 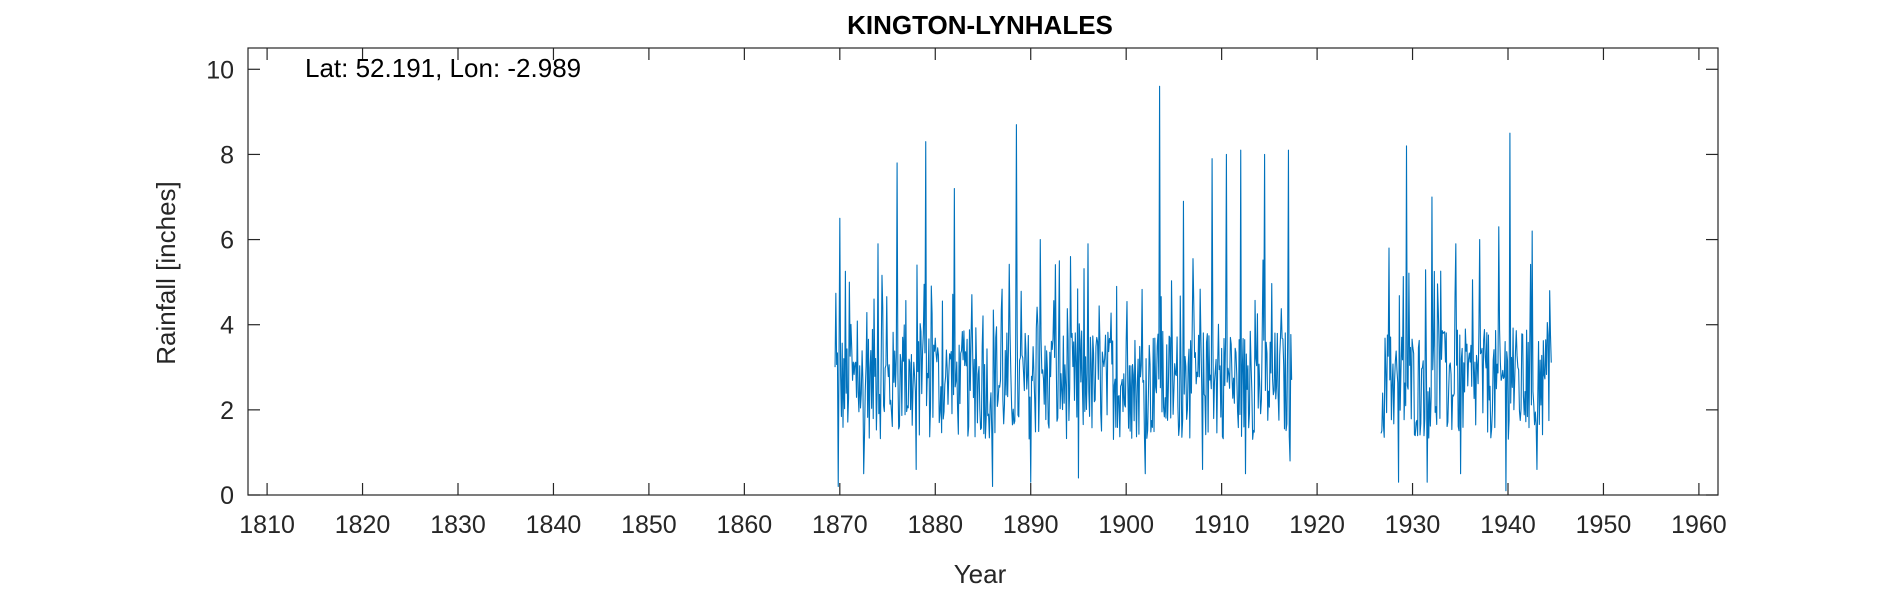 What do you see at coordinates (220, 70) in the screenshot?
I see `y-tick-label: 10` at bounding box center [220, 70].